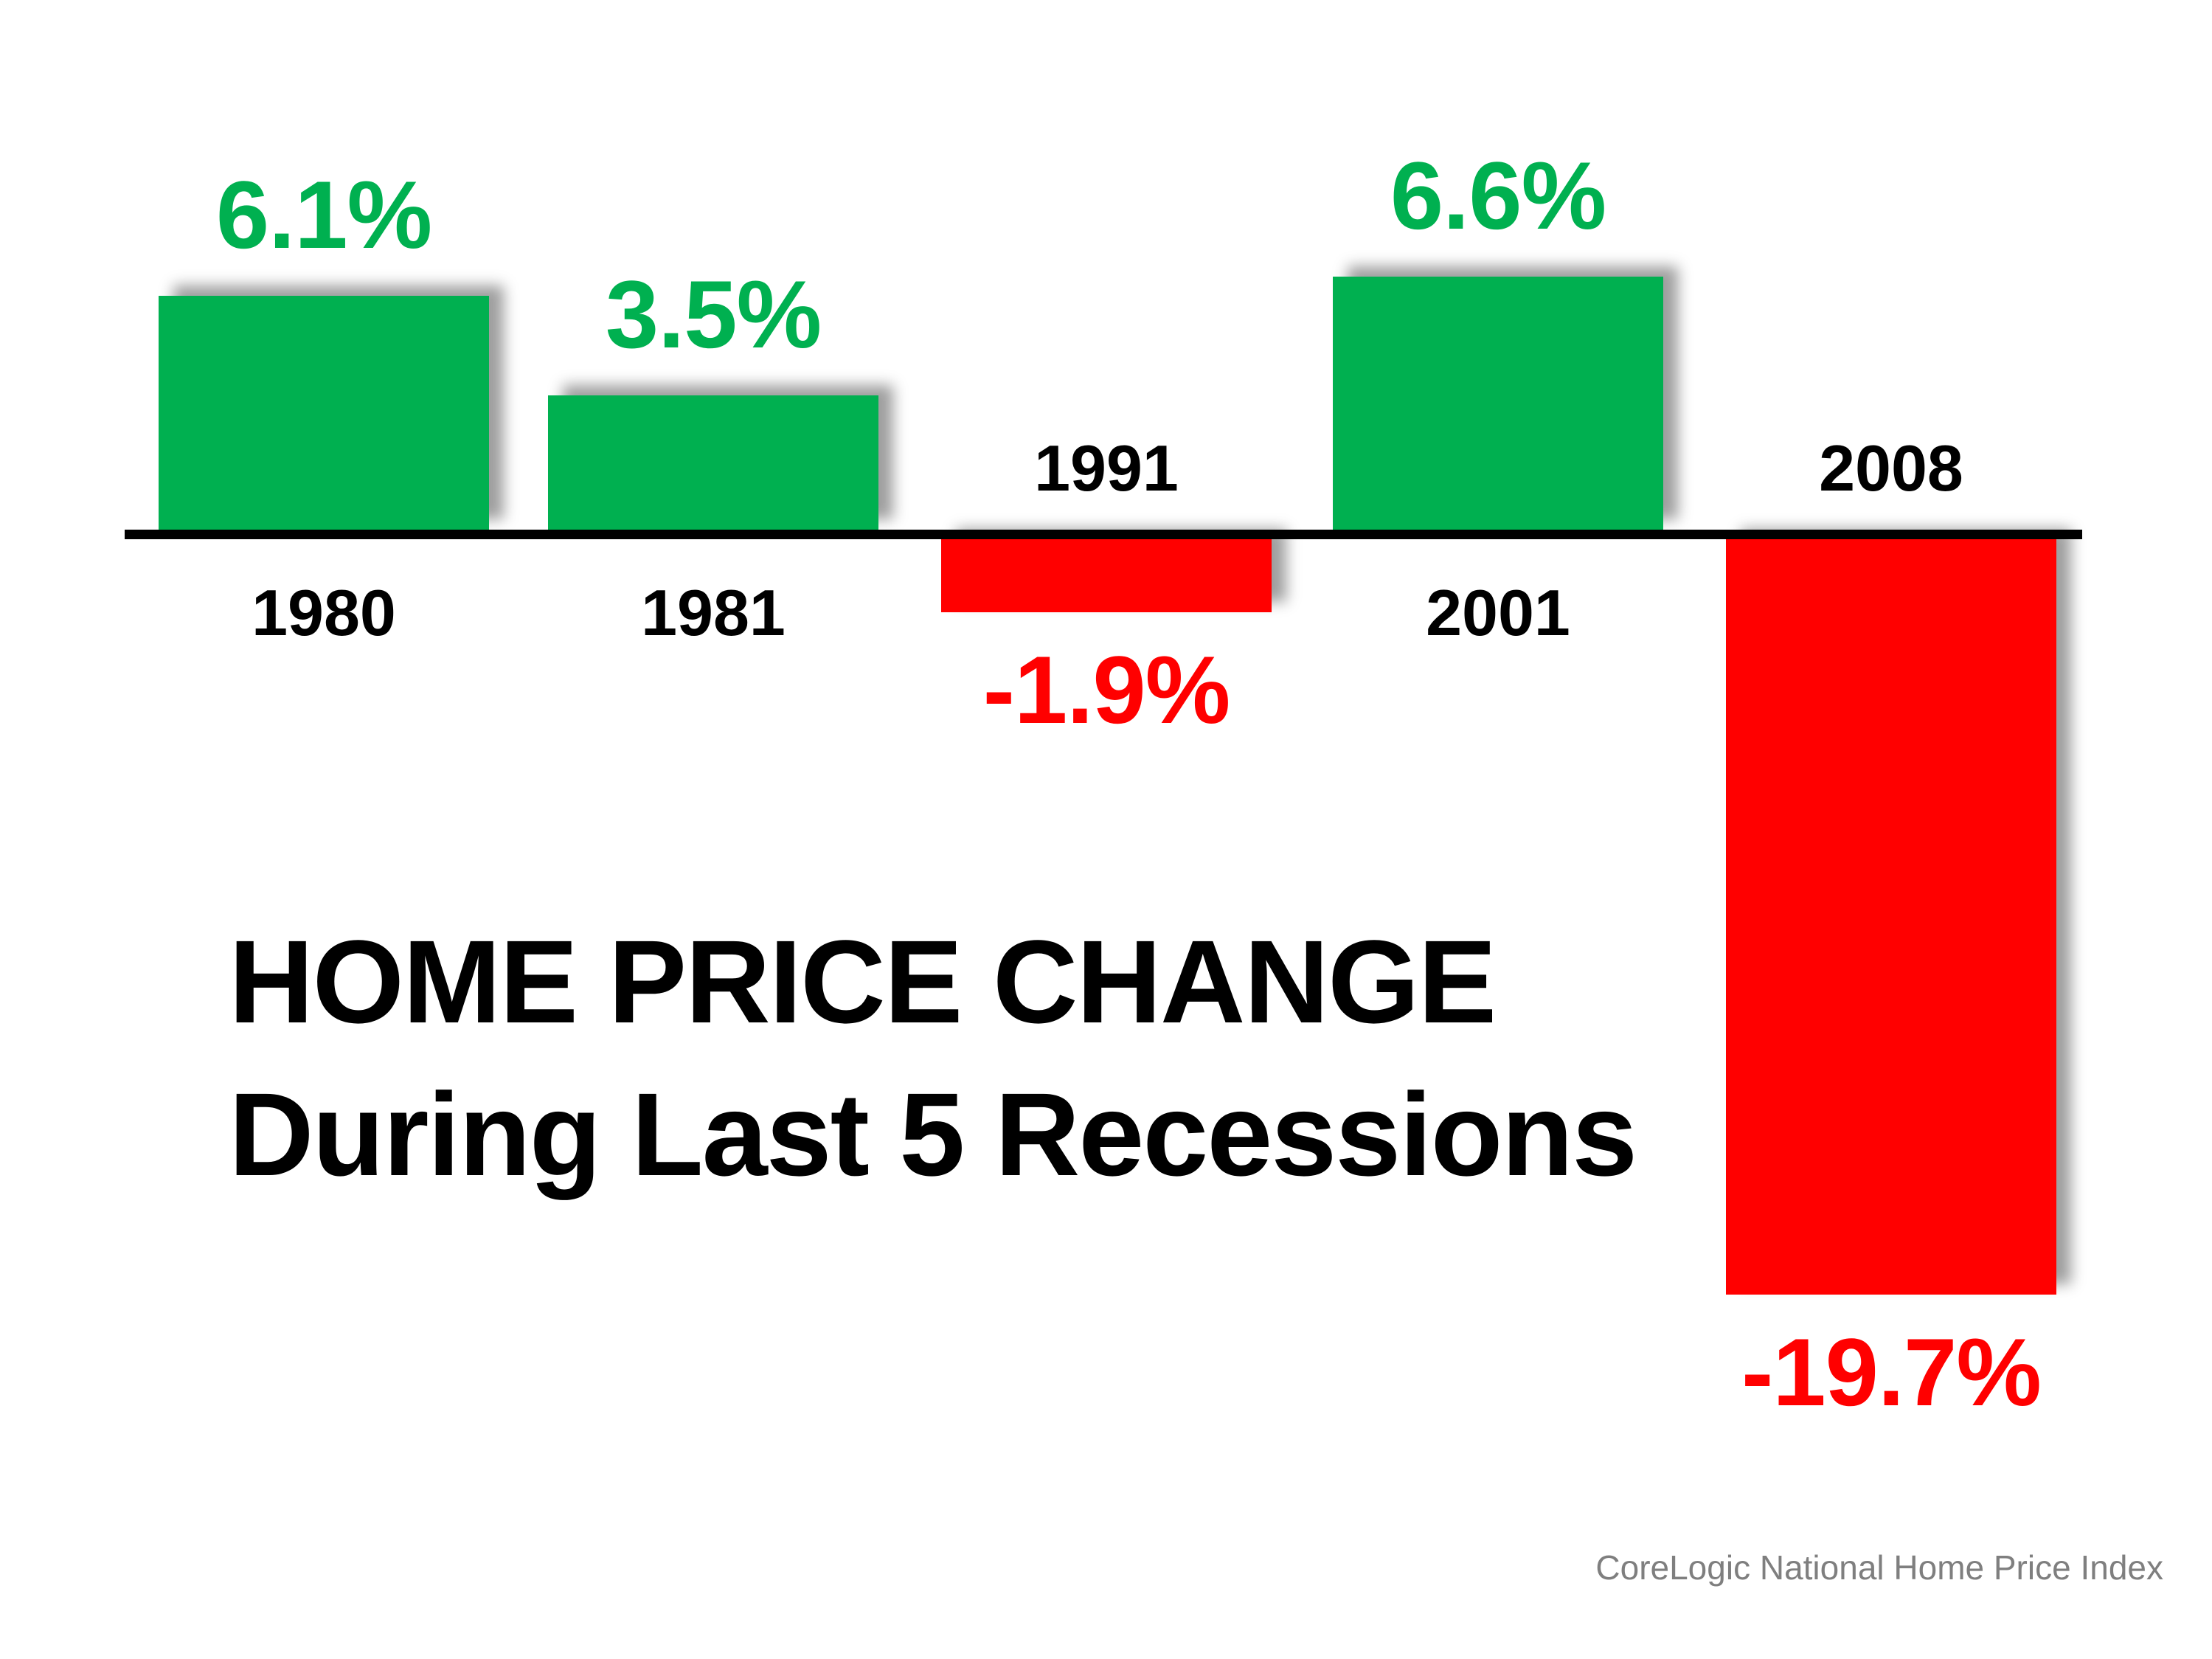 Image resolution: width=2212 pixels, height=1659 pixels. Describe the element at coordinates (713, 462) in the screenshot. I see `bar-1981` at that location.